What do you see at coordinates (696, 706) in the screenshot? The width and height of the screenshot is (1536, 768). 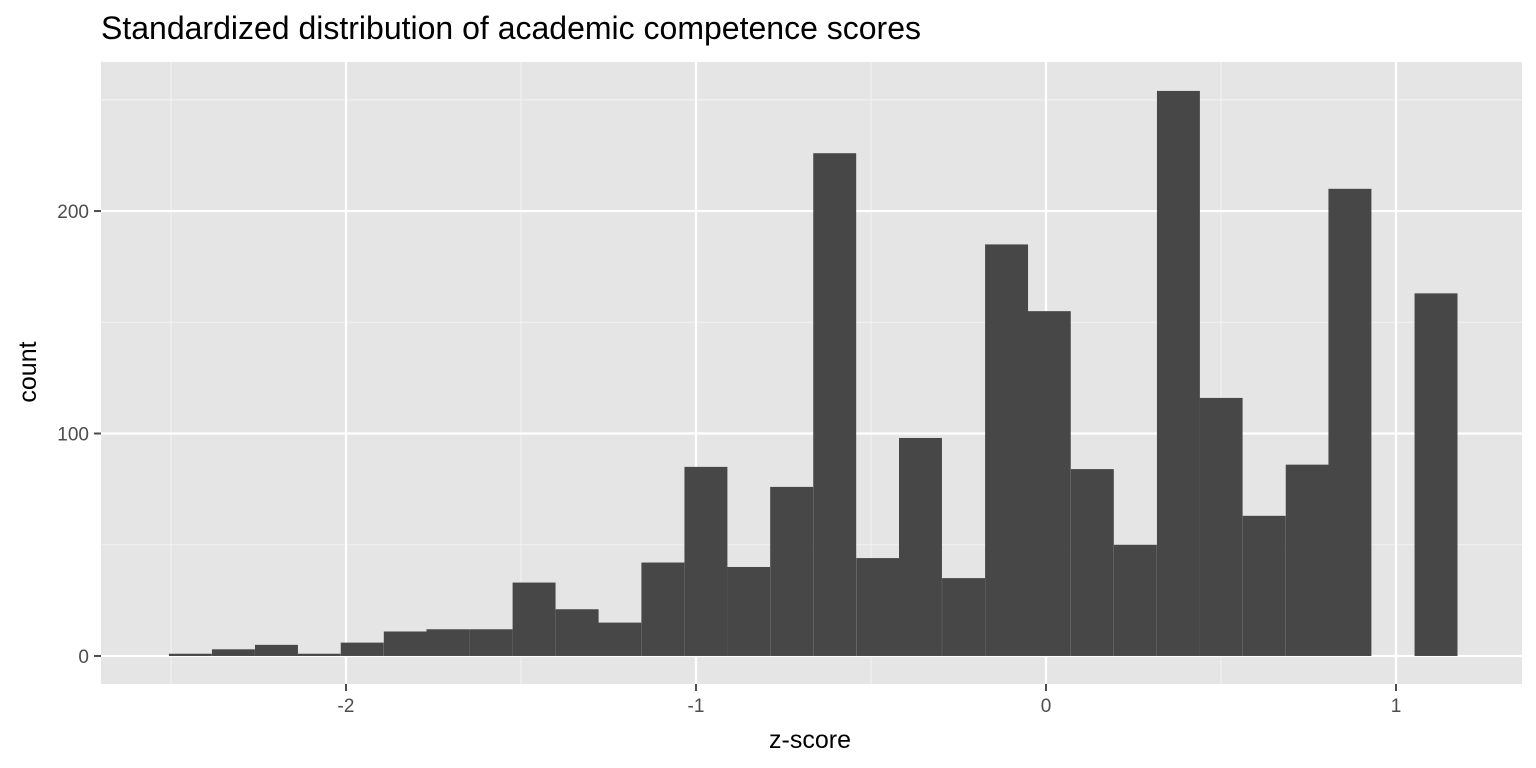 I see `x-tick-label: -1` at bounding box center [696, 706].